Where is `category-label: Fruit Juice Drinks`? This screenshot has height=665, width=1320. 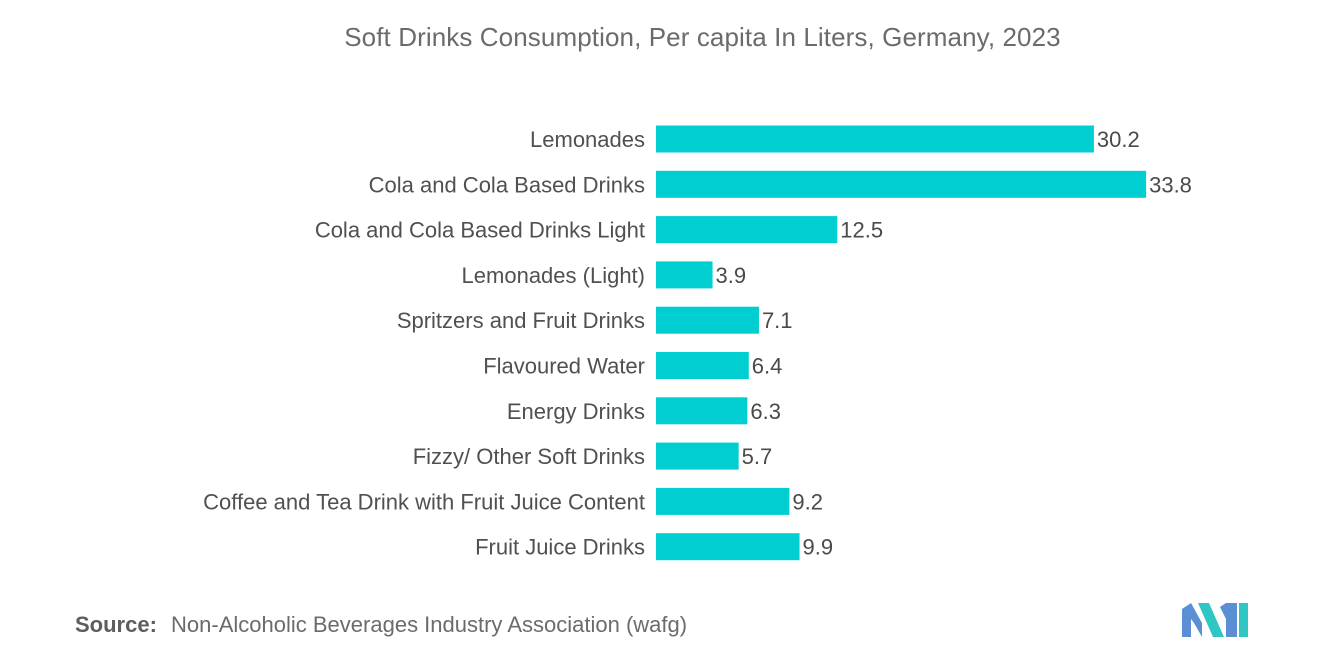
category-label: Fruit Juice Drinks is located at coordinates (560, 547).